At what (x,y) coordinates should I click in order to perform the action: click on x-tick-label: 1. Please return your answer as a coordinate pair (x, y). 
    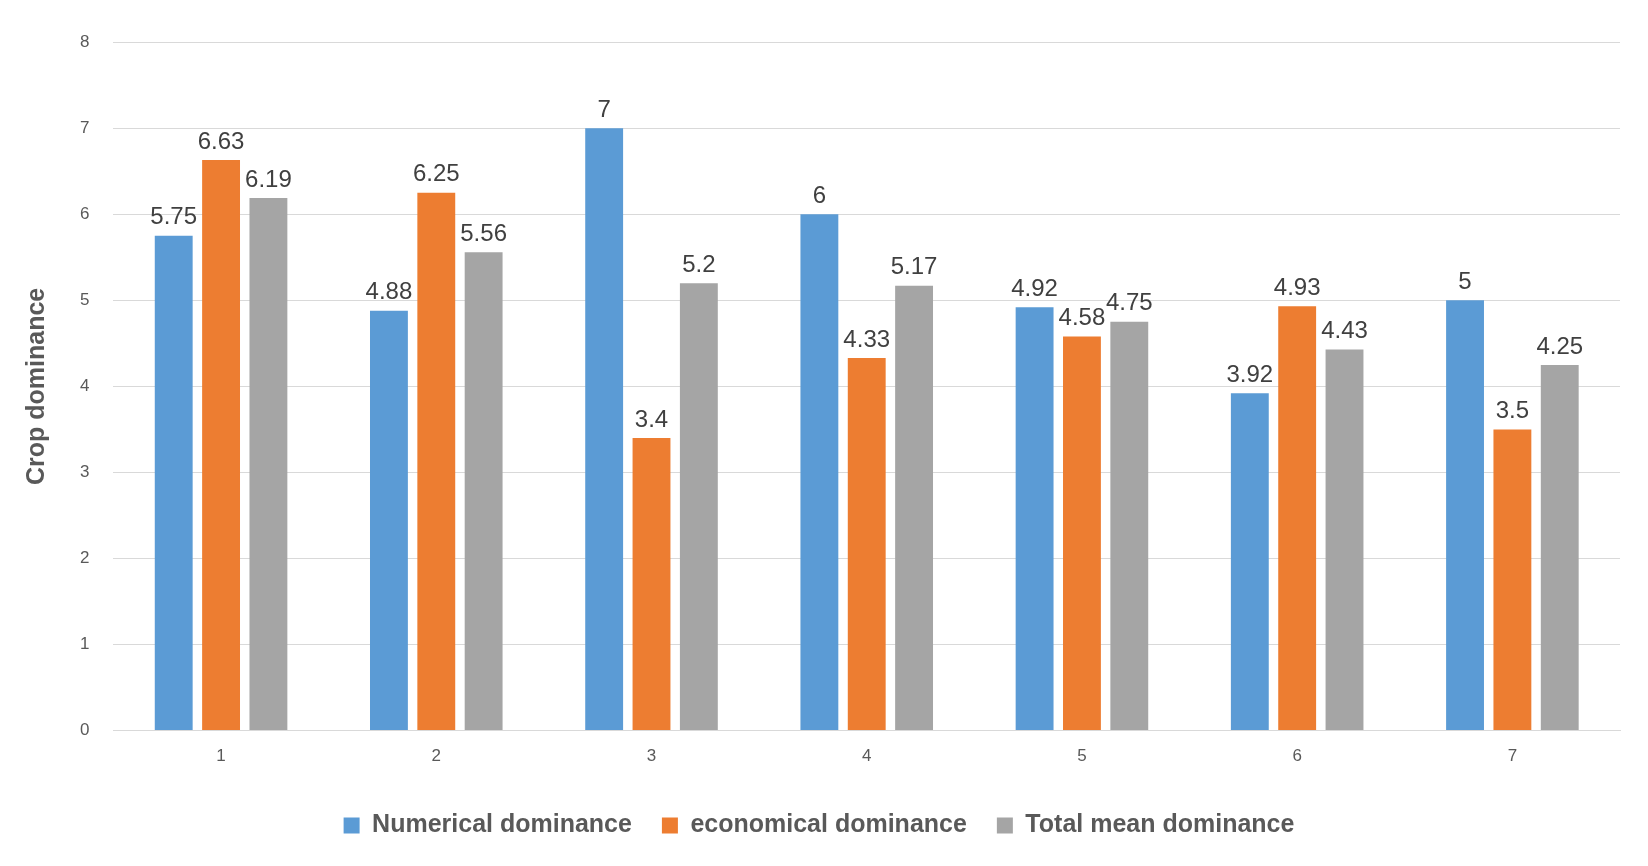
    Looking at the image, I should click on (221, 756).